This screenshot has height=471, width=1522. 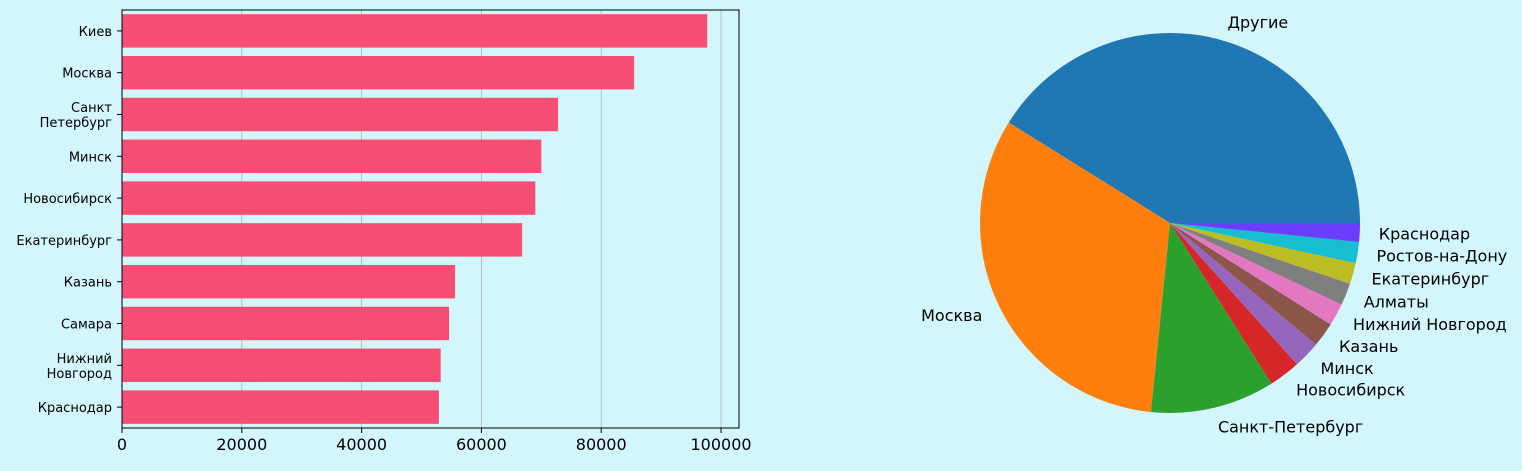 What do you see at coordinates (76, 116) in the screenshot?
I see `y-tick-label: Санкт Петербург` at bounding box center [76, 116].